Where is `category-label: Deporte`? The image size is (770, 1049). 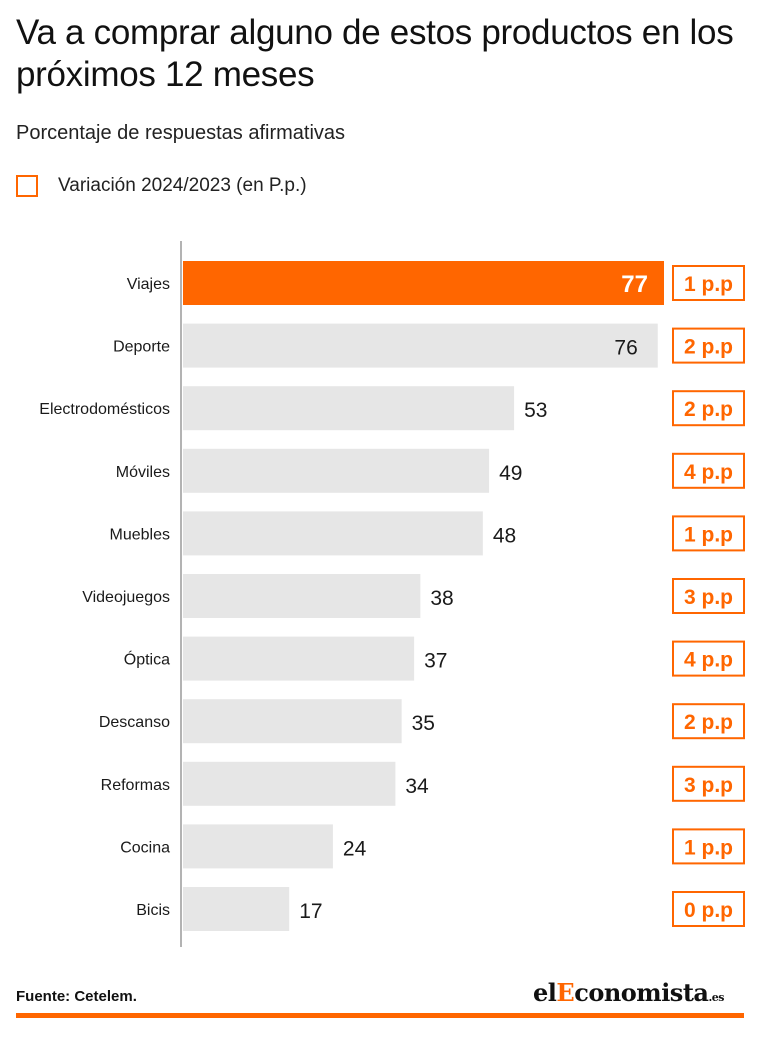
category-label: Deporte is located at coordinates (141, 347).